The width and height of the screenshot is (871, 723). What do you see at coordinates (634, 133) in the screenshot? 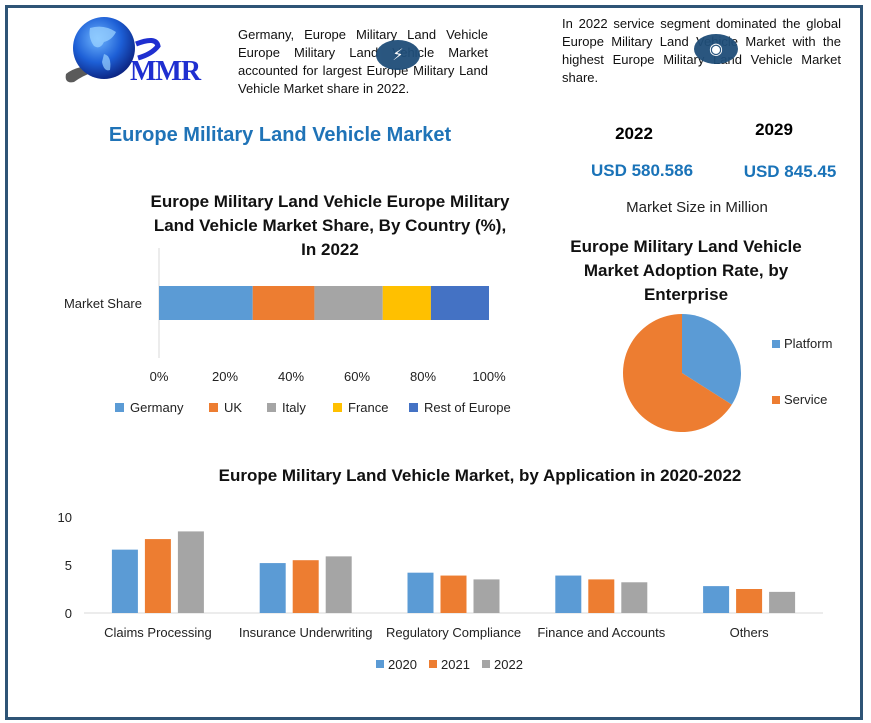
I see `year-start: 2022` at bounding box center [634, 133].